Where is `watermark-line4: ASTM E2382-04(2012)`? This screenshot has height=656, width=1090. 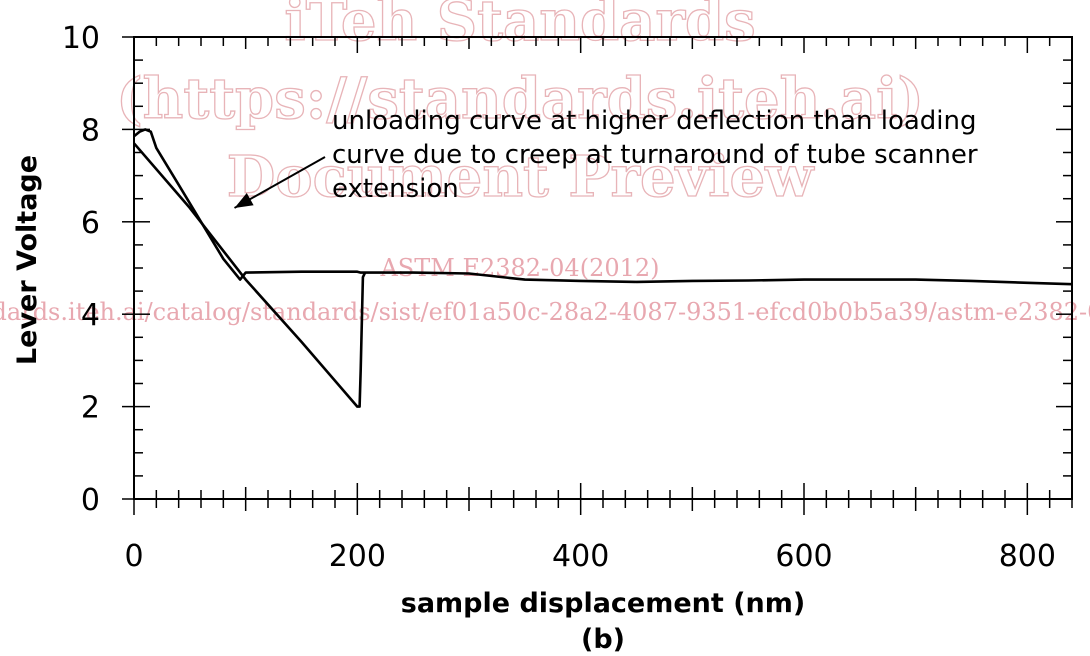
watermark-line4: ASTM E2382-04(2012) is located at coordinates (519, 268).